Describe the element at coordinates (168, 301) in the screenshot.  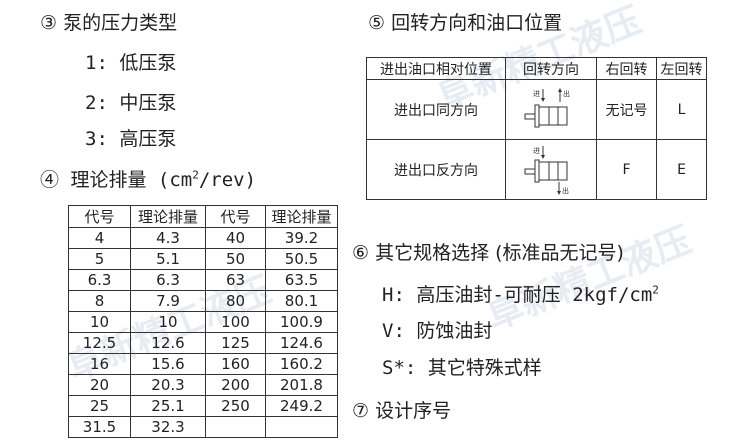
I see `table-cell: 7.9` at that location.